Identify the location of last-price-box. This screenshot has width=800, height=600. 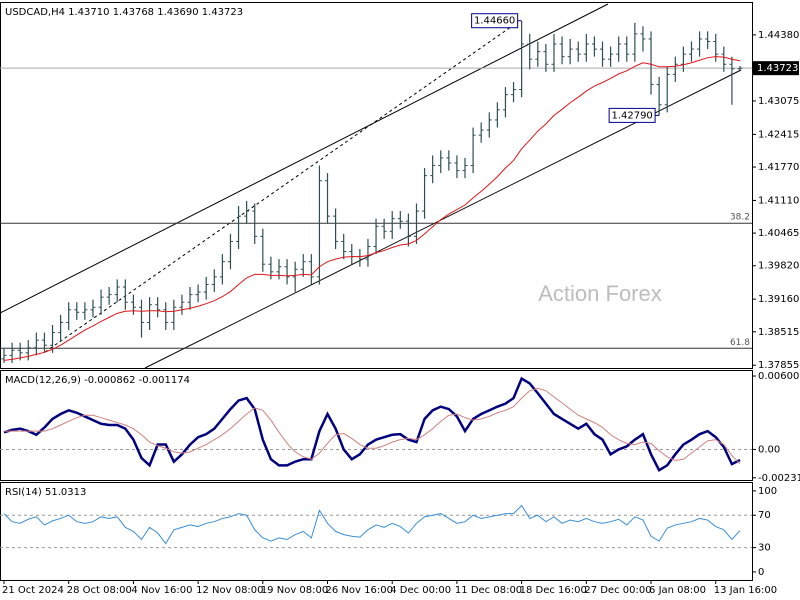
(776, 68).